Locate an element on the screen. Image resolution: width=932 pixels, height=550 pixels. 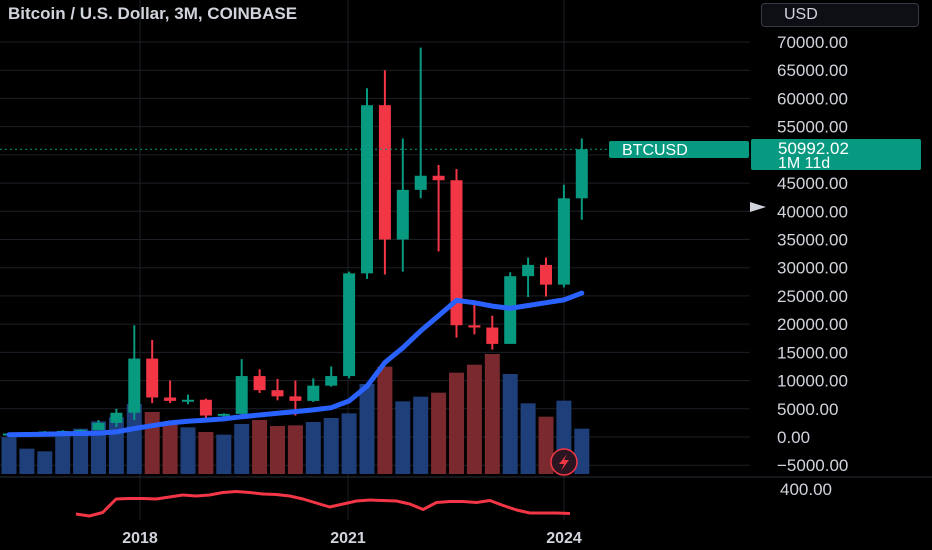
current-price-label: 50992.02 is located at coordinates (813, 148).